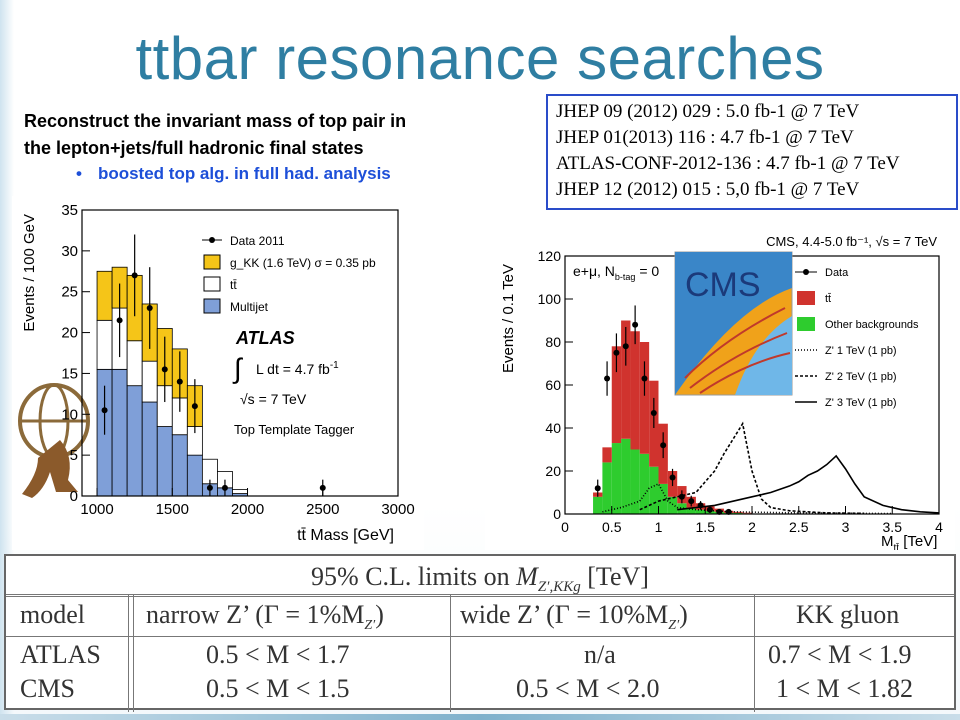  Describe the element at coordinates (297, 368) in the screenshot. I see `atlas-lumi-label: L dt = 4.7 fb-1` at that location.